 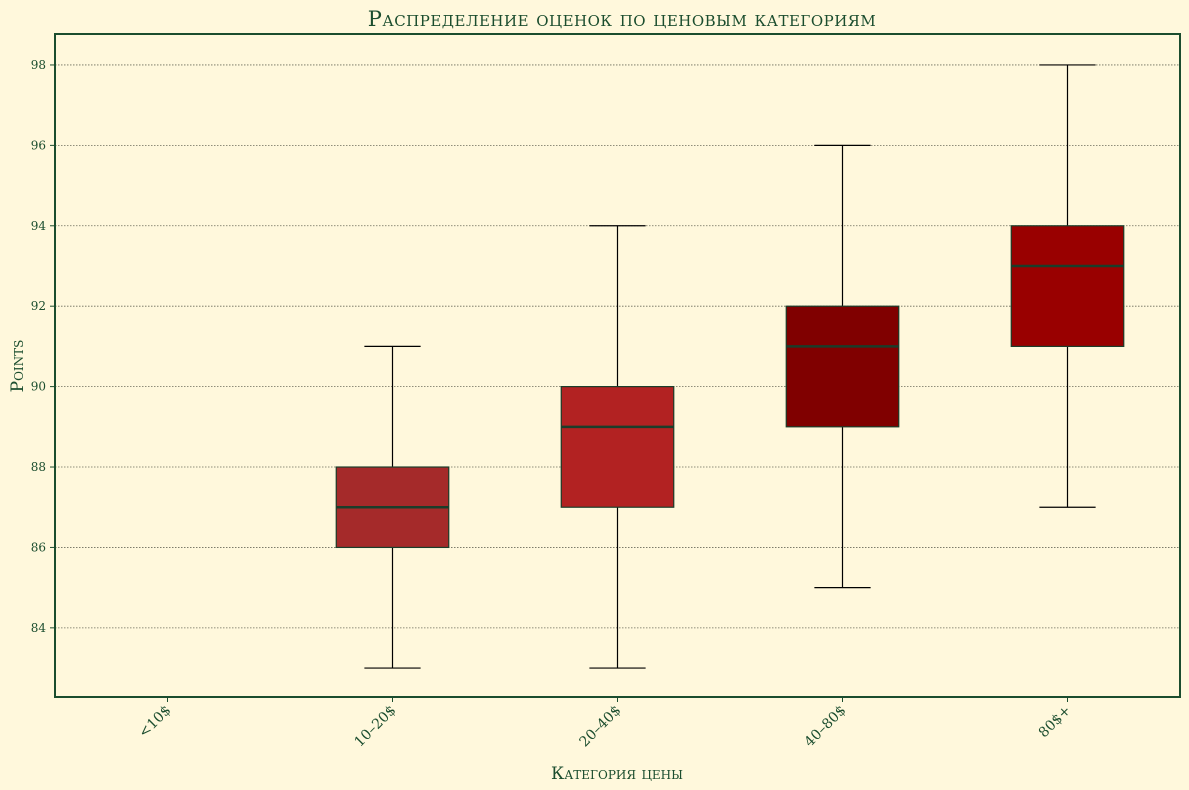 What do you see at coordinates (18, 366) in the screenshot?
I see `y-axis-label: Points` at bounding box center [18, 366].